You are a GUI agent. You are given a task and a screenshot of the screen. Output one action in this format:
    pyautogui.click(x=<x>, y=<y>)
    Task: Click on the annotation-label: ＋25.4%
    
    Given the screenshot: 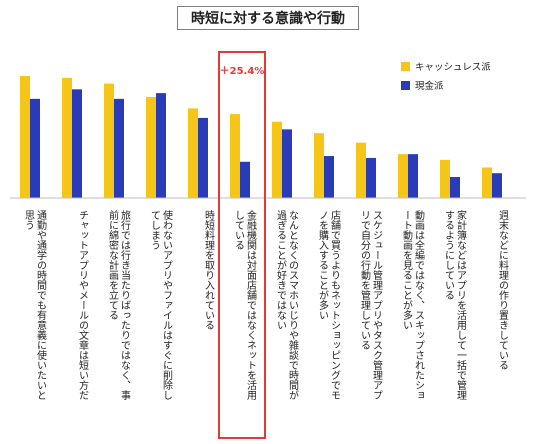 What is the action you would take?
    pyautogui.click(x=242, y=71)
    